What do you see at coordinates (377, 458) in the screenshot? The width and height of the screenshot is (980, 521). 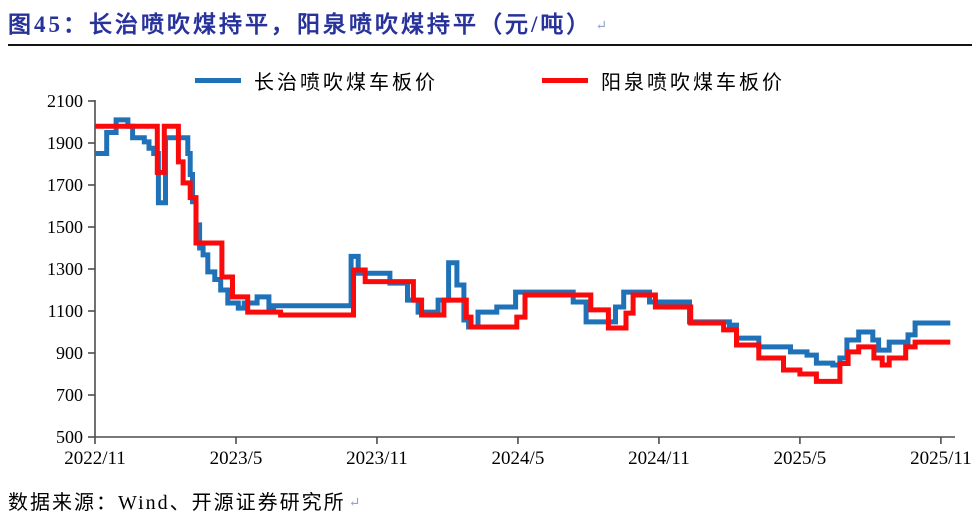 I see `x-tick-label: 2023/11` at bounding box center [377, 458].